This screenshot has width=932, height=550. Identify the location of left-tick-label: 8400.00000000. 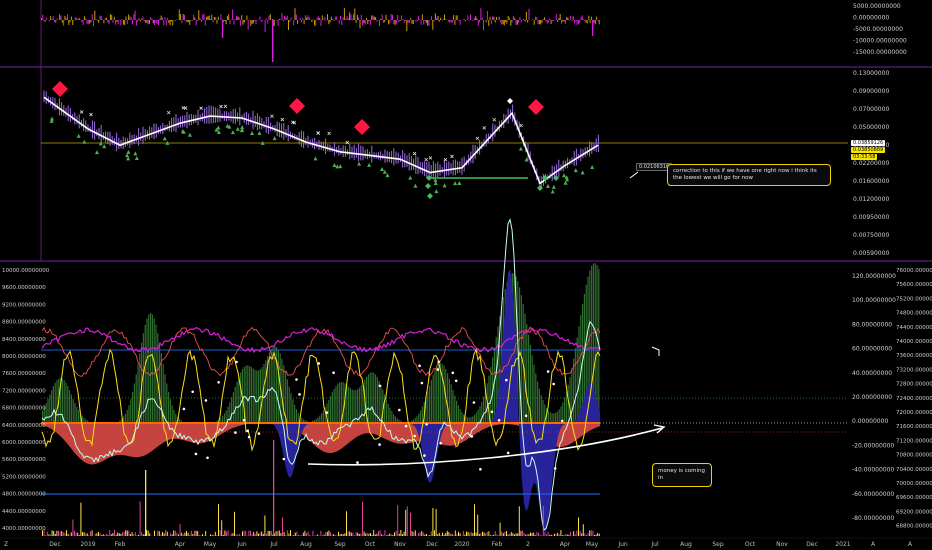
(24, 340).